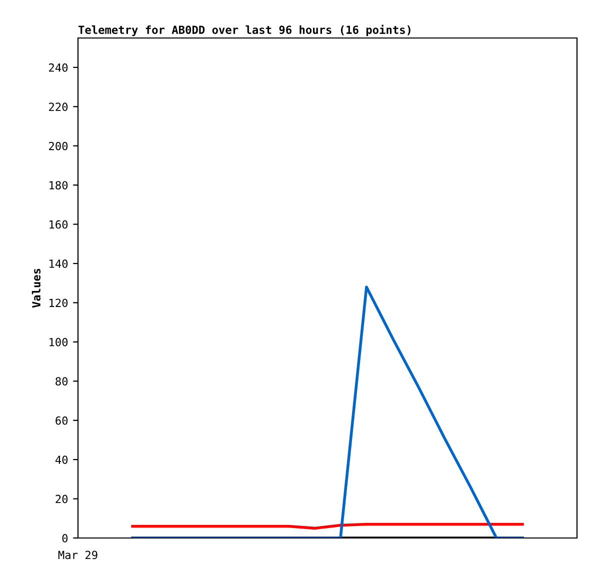 Image resolution: width=597 pixels, height=579 pixels. Describe the element at coordinates (59, 303) in the screenshot. I see `y-tick-label: 120` at that location.